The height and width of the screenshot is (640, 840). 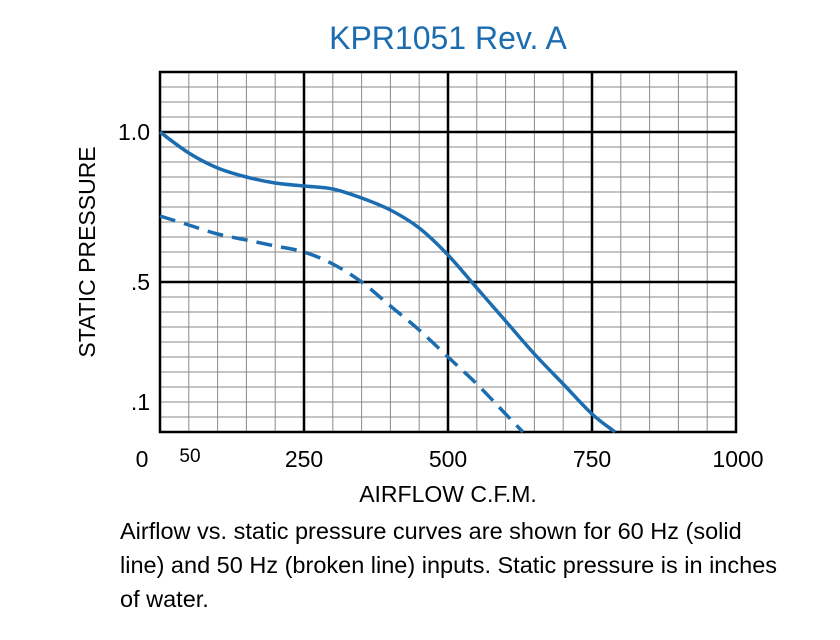 I want to click on x-tick-label: 1000, so click(x=737, y=459).